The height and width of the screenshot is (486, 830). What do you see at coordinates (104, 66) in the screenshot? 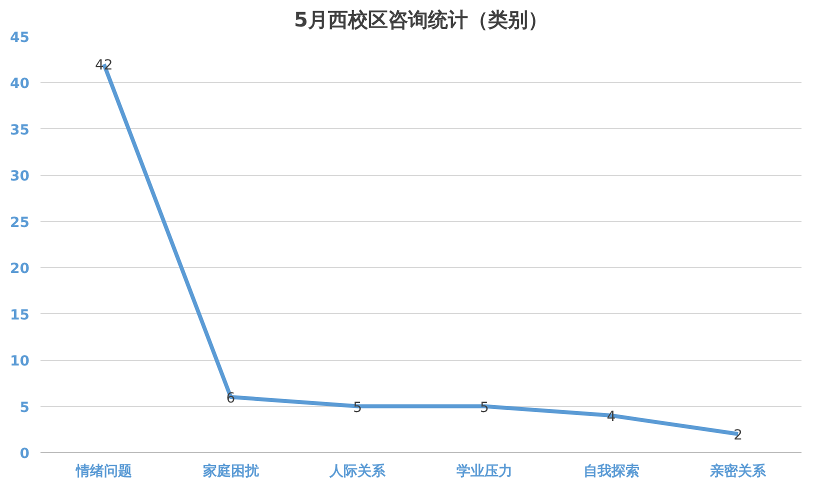
I see `data-label: 42` at bounding box center [104, 66].